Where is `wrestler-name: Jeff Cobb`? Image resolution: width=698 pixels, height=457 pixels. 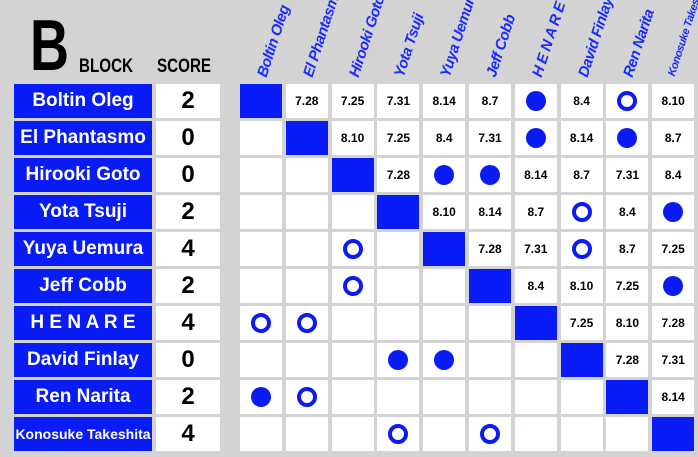 wrestler-name: Jeff Cobb is located at coordinates (83, 286).